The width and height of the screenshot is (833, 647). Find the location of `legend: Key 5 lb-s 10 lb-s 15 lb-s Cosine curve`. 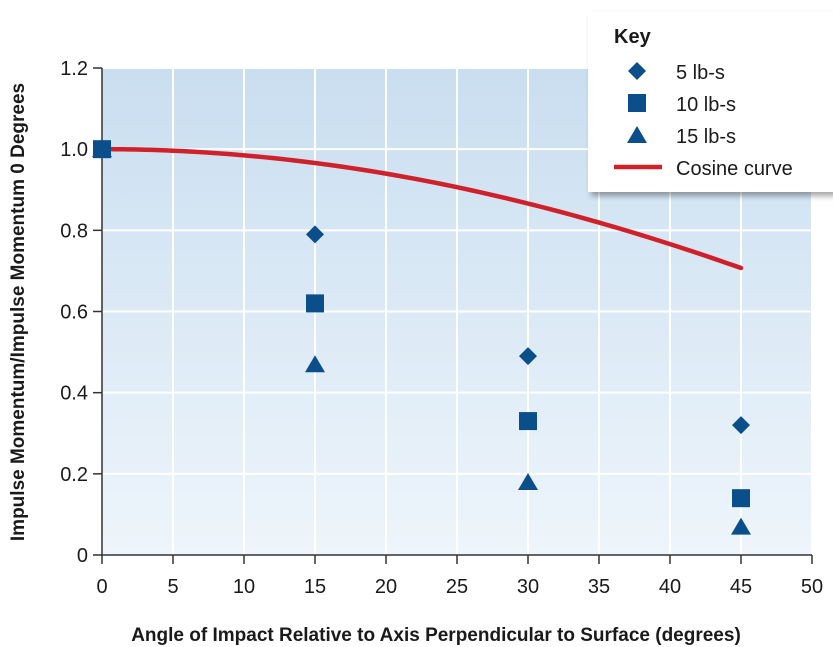

legend: Key 5 lb-s 10 lb-s 15 lb-s Cosine curve is located at coordinates (710, 102).